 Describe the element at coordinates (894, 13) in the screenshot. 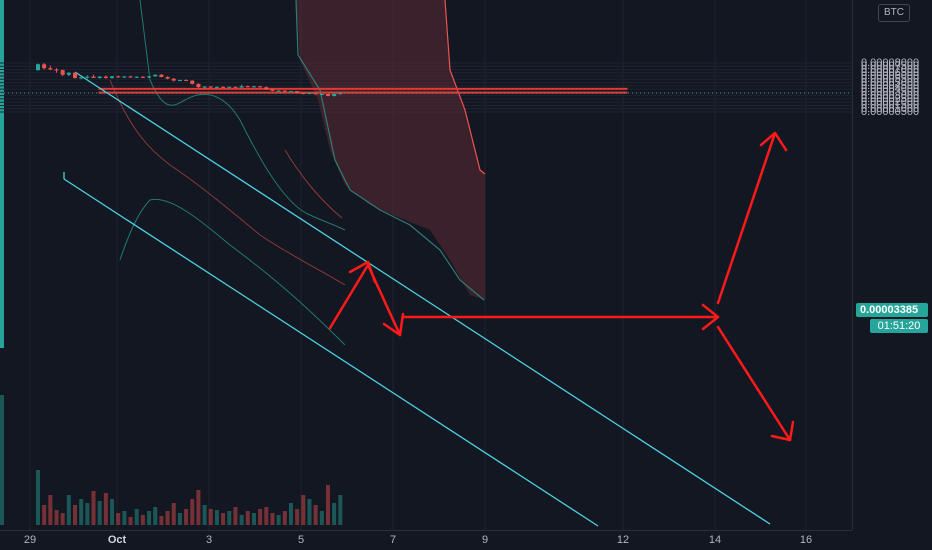

I see `currency-badge: BTC` at that location.